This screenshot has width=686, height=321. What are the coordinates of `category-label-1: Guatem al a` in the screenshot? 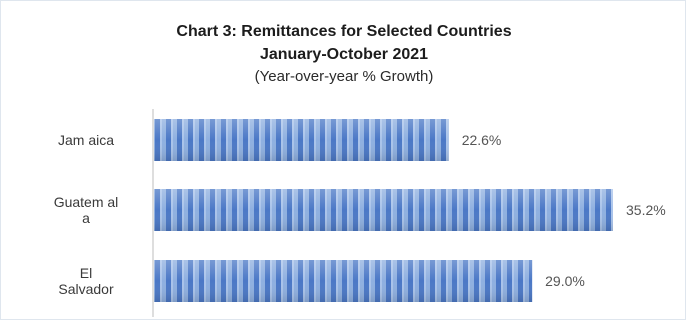 It's located at (86, 210).